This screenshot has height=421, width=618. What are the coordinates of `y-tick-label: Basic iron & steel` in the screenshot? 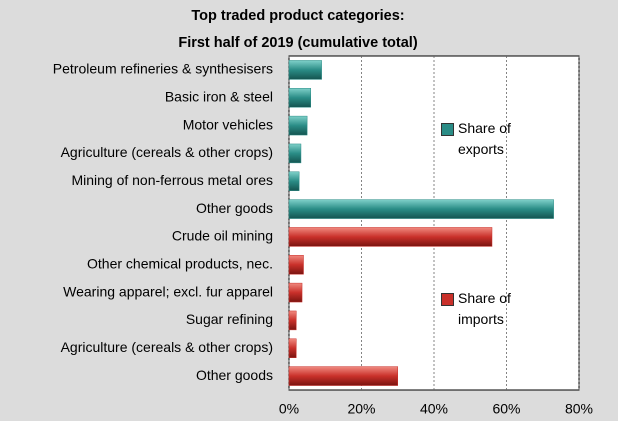 It's located at (219, 96).